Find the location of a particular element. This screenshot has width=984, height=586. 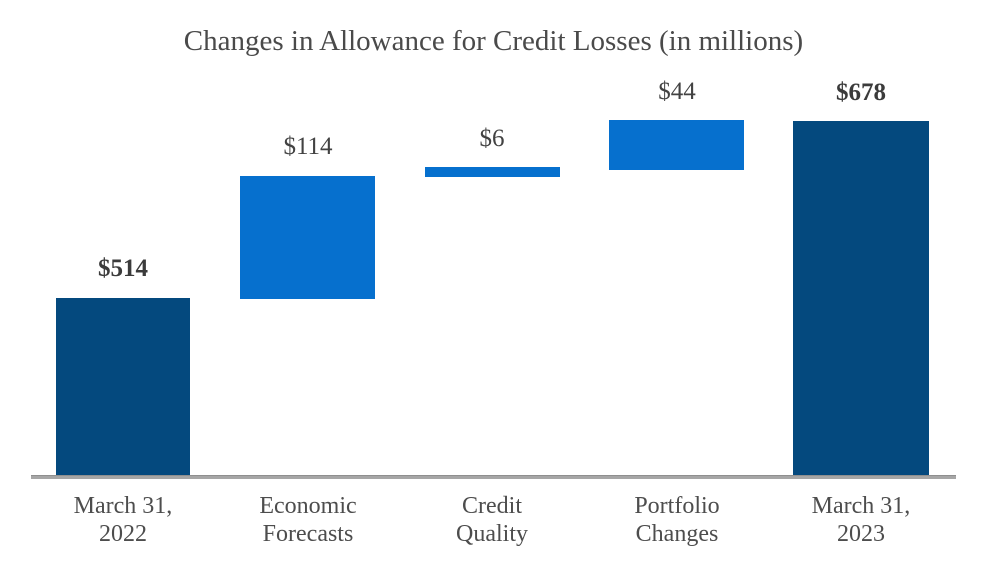

x-axis-label-march-31-2022: March 31, 2022 is located at coordinates (123, 520).